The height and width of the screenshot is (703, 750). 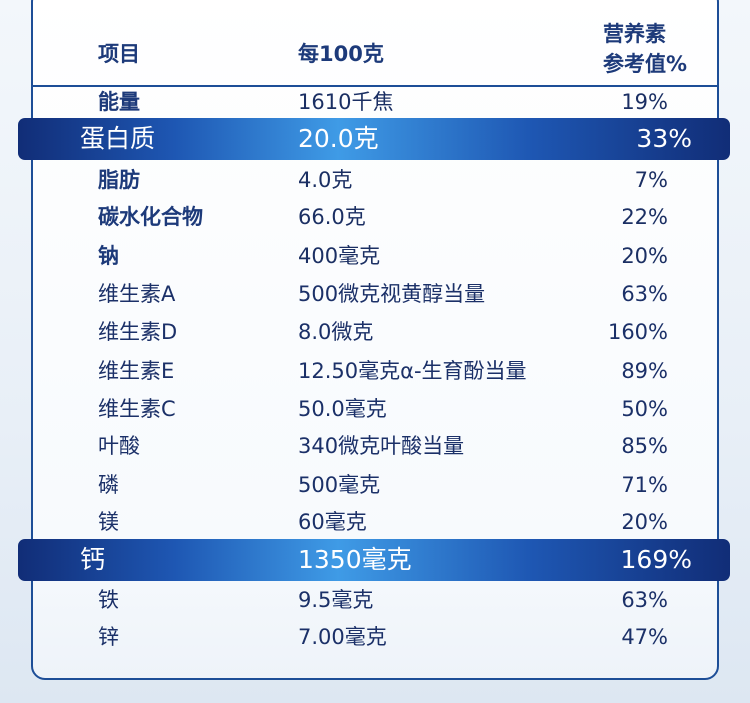 I want to click on nutrient-value: 66.0克, so click(x=332, y=217).